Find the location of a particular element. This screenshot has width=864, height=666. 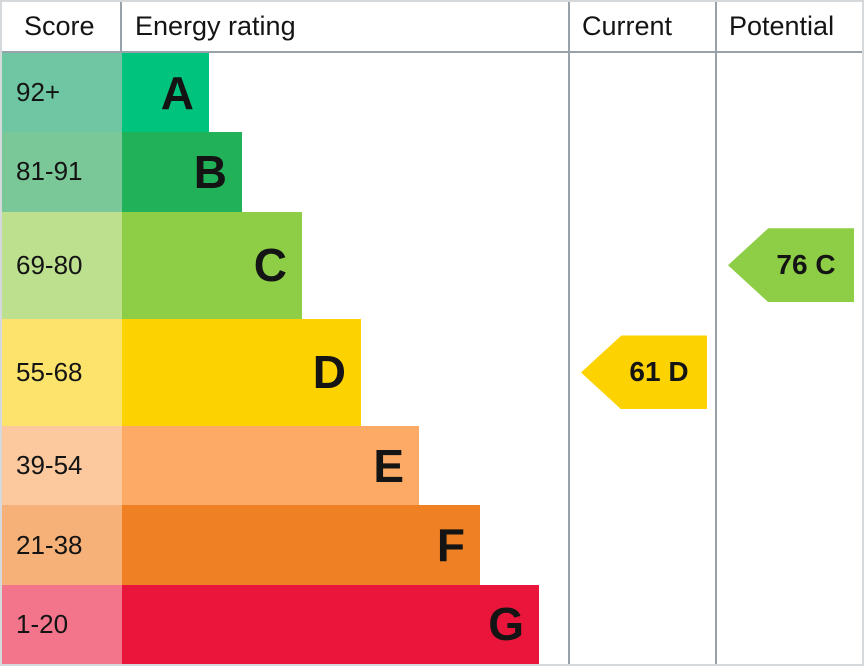

potential-cell: 76 C is located at coordinates (788, 265).